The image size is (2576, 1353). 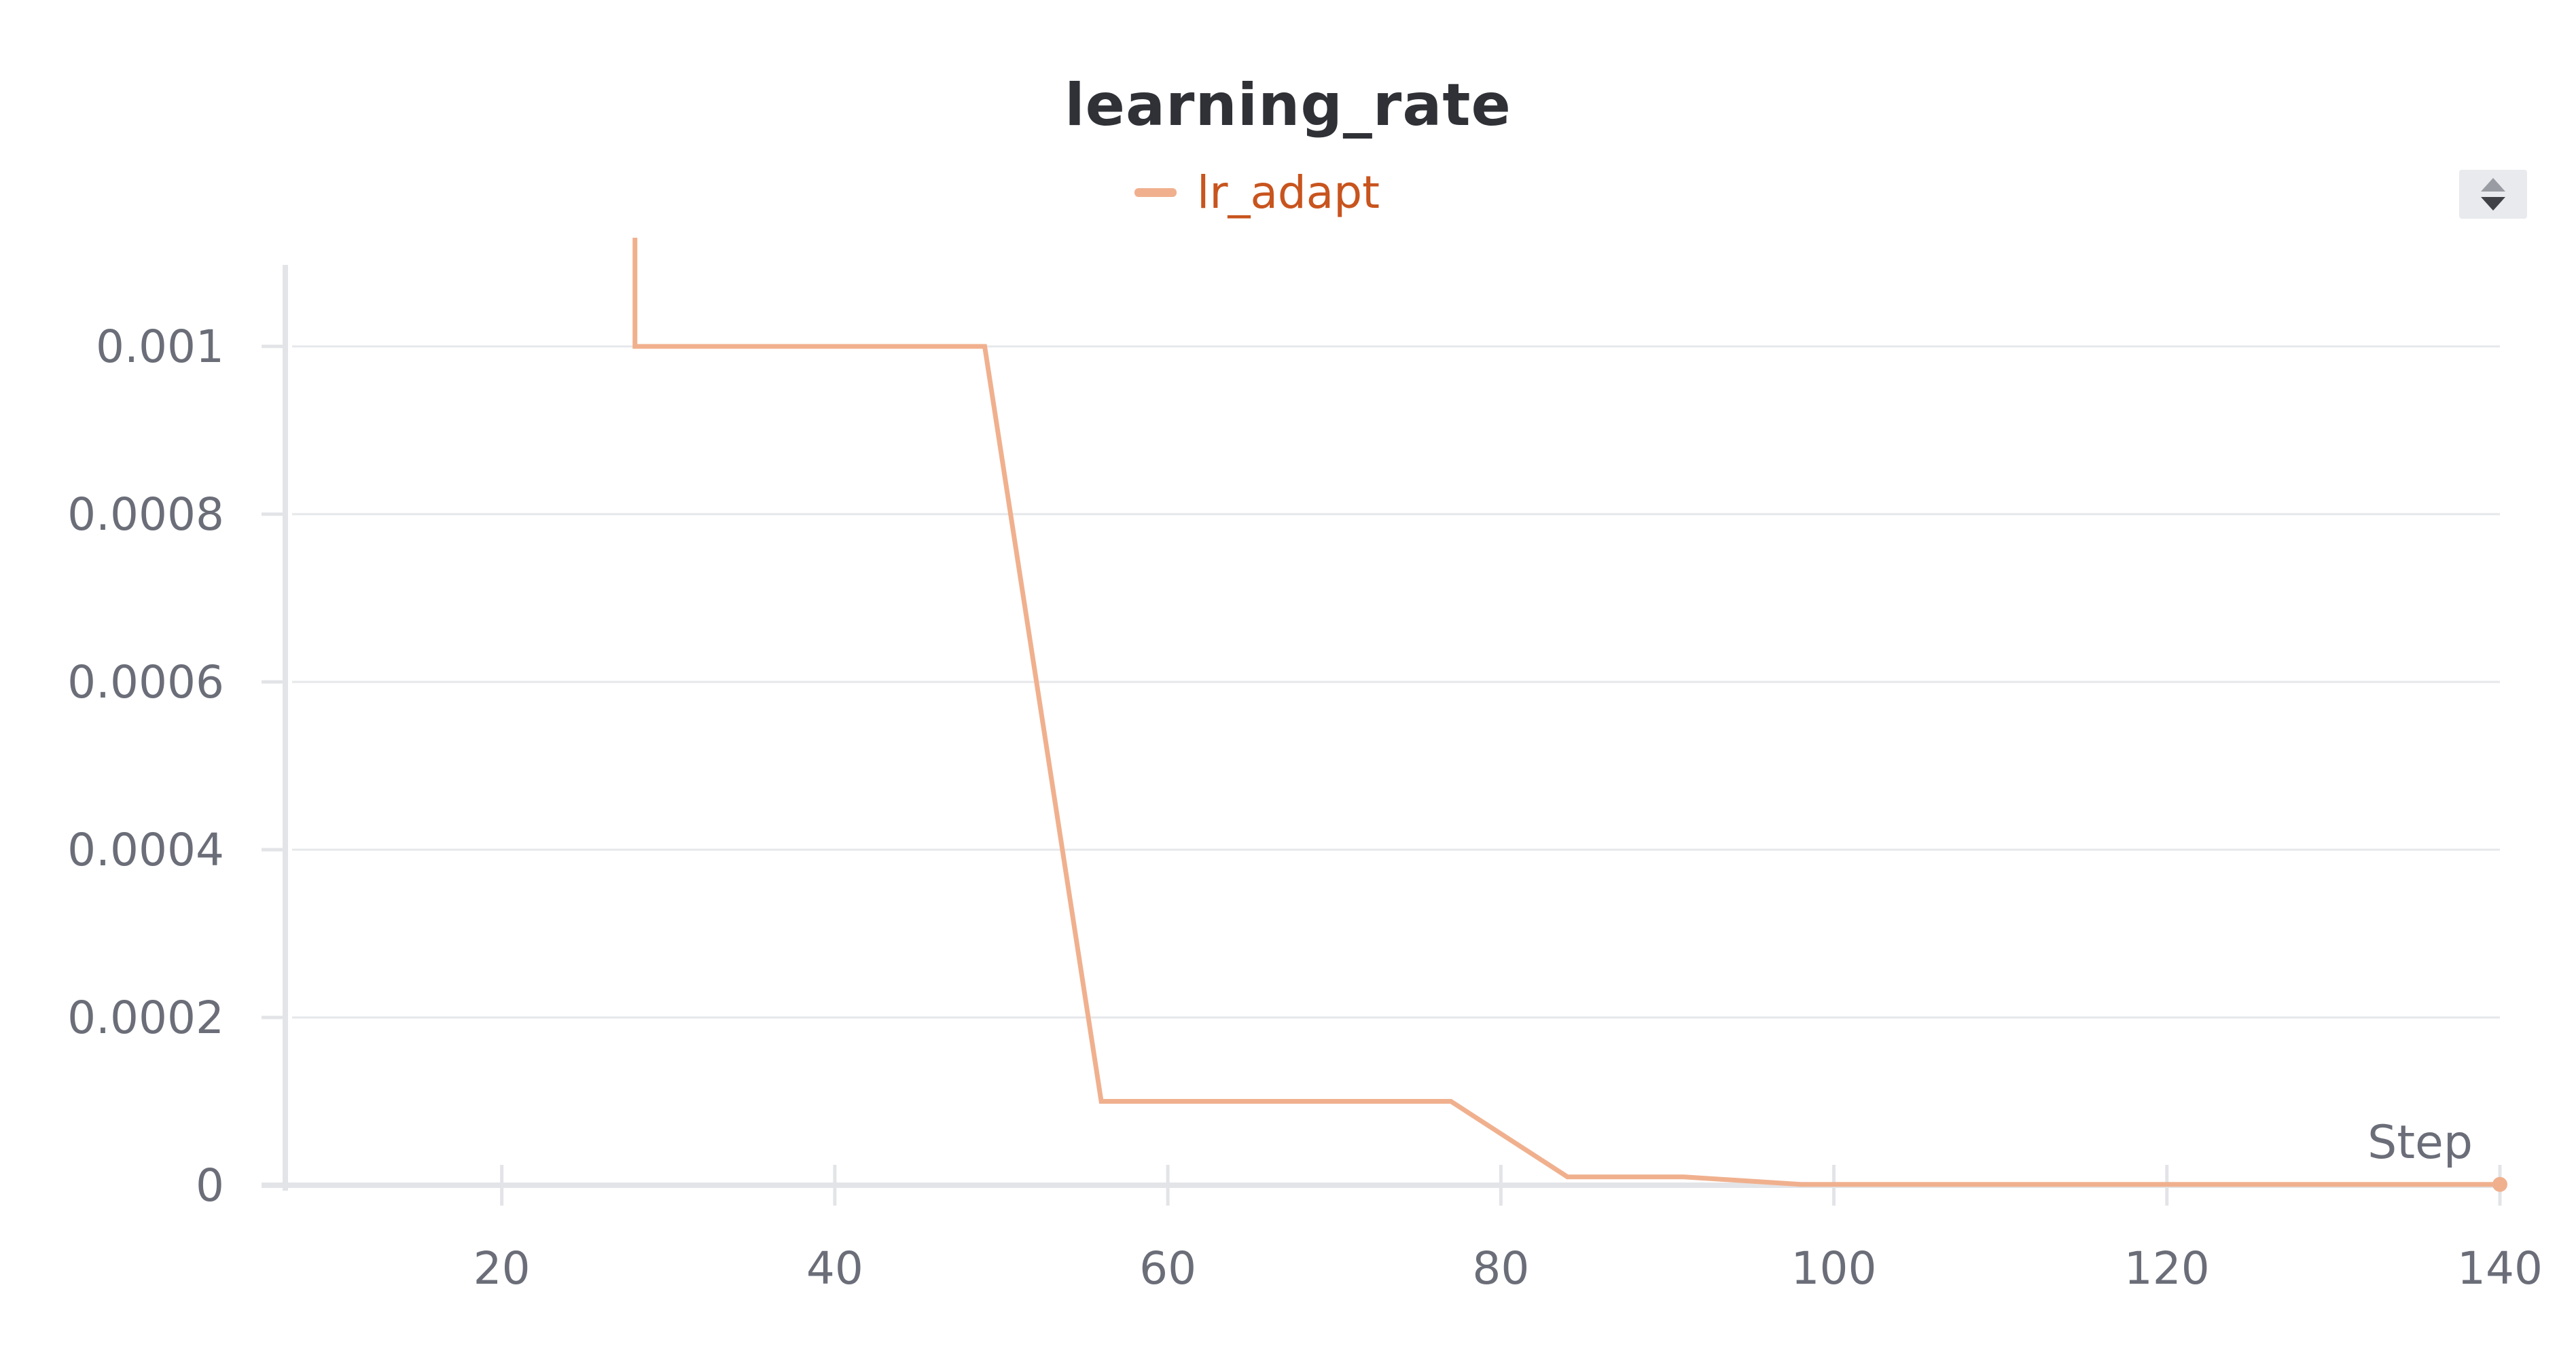 What do you see at coordinates (2493, 185) in the screenshot?
I see `scroll-up-icon` at bounding box center [2493, 185].